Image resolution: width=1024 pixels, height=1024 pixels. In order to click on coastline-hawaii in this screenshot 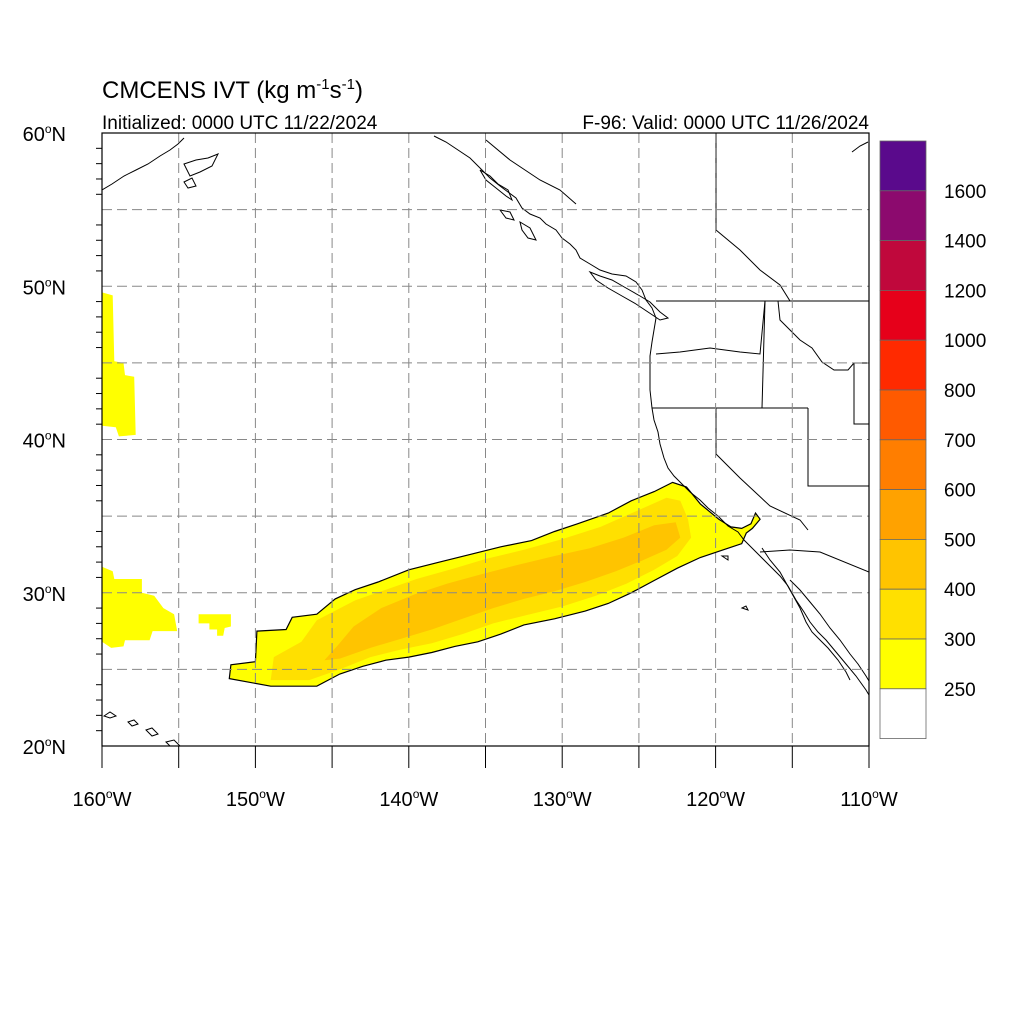, I will do `click(141, 728)`.